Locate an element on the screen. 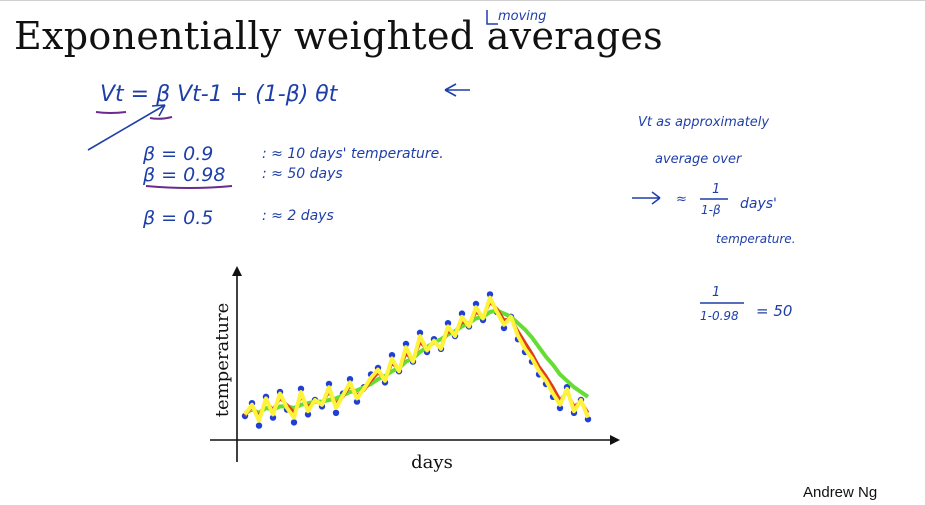 The image size is (925, 505). beta-line-3: β = 0.5 is located at coordinates (177, 218).